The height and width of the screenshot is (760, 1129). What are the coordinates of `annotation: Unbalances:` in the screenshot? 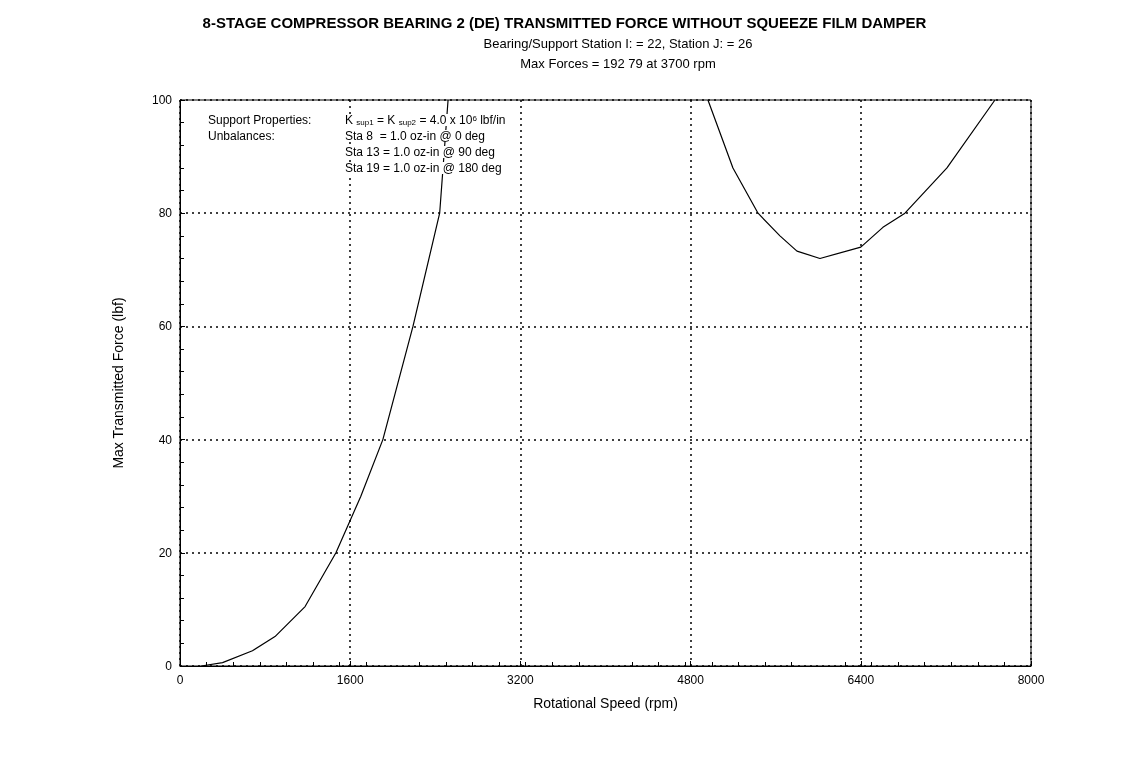 It's located at (241, 136).